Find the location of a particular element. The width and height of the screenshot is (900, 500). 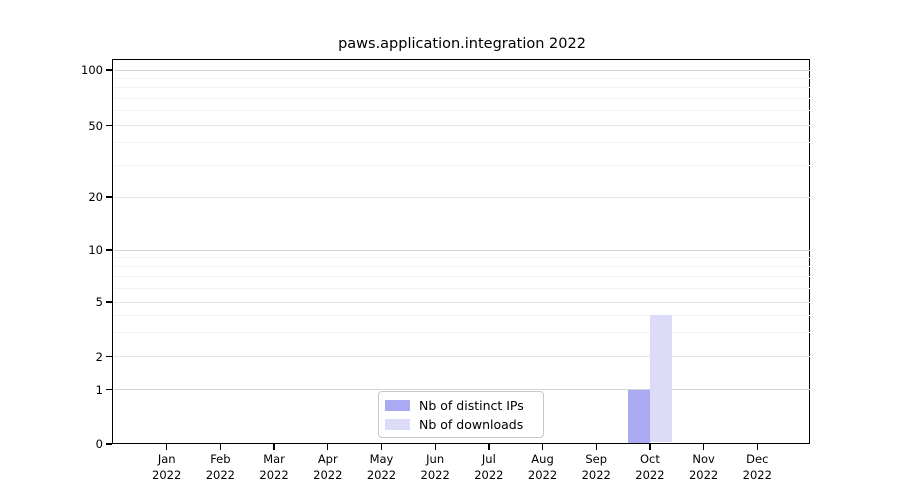

legend-item: Nb of distinct IPs is located at coordinates (459, 405).